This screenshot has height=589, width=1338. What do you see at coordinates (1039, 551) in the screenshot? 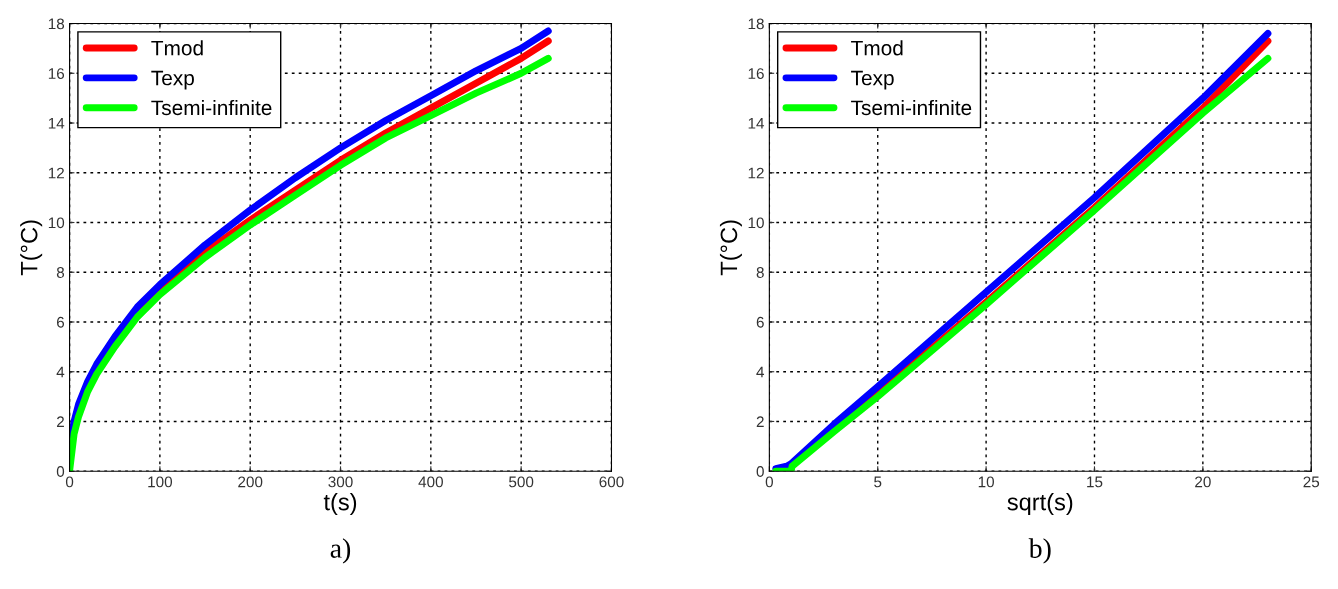
I see `text: b)` at bounding box center [1039, 551].